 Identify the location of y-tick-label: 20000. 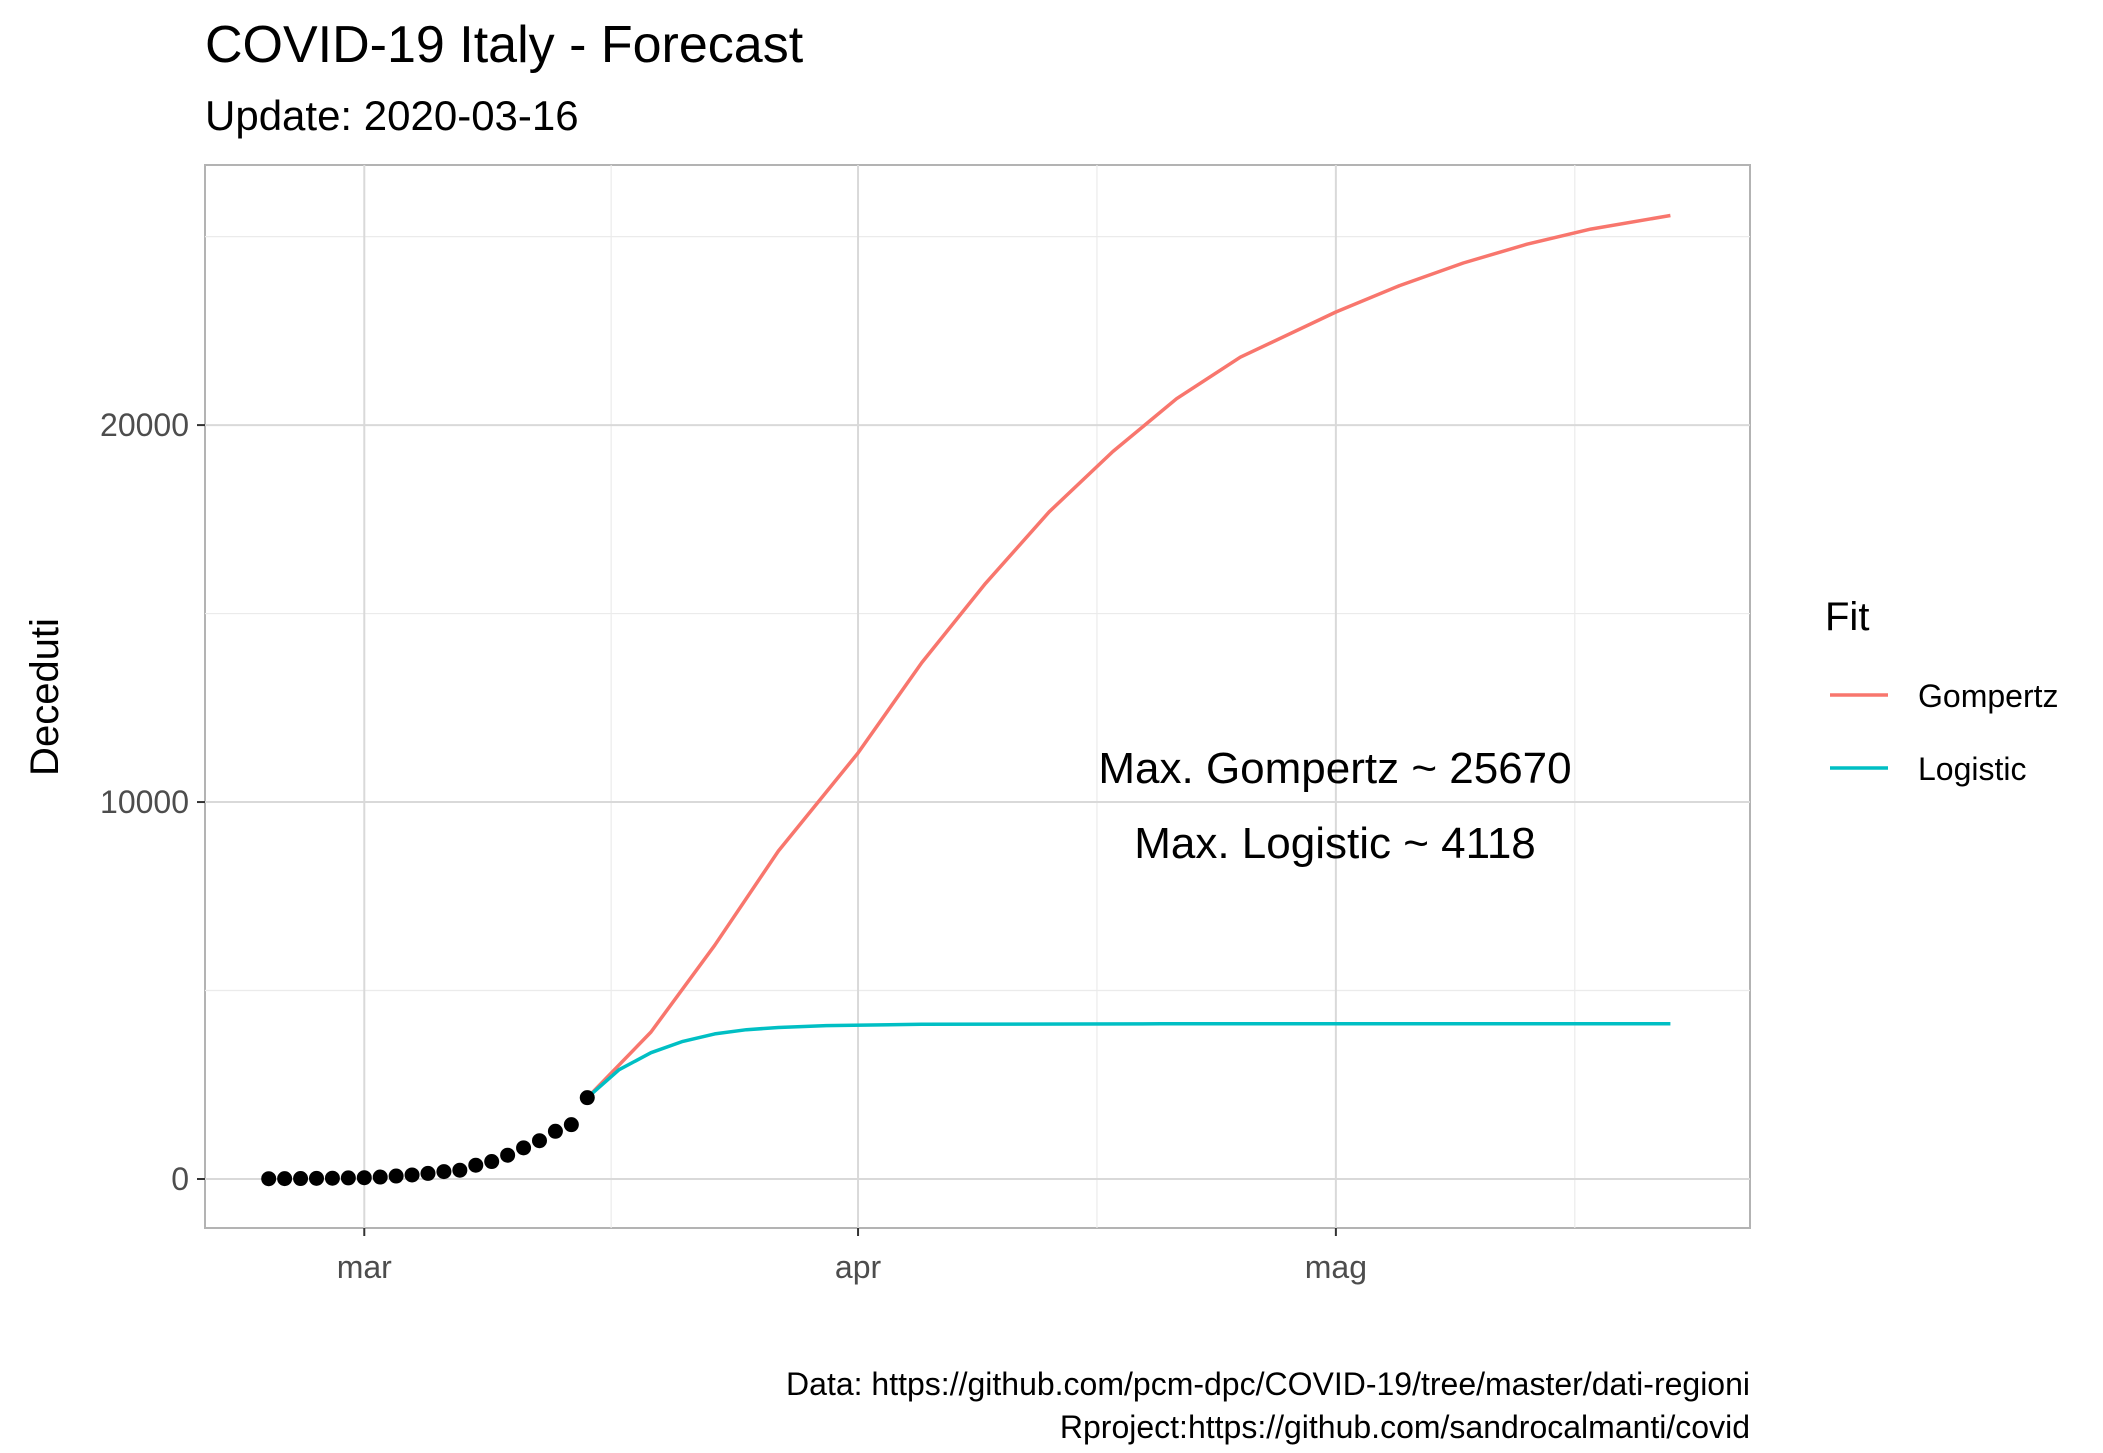
(144, 425).